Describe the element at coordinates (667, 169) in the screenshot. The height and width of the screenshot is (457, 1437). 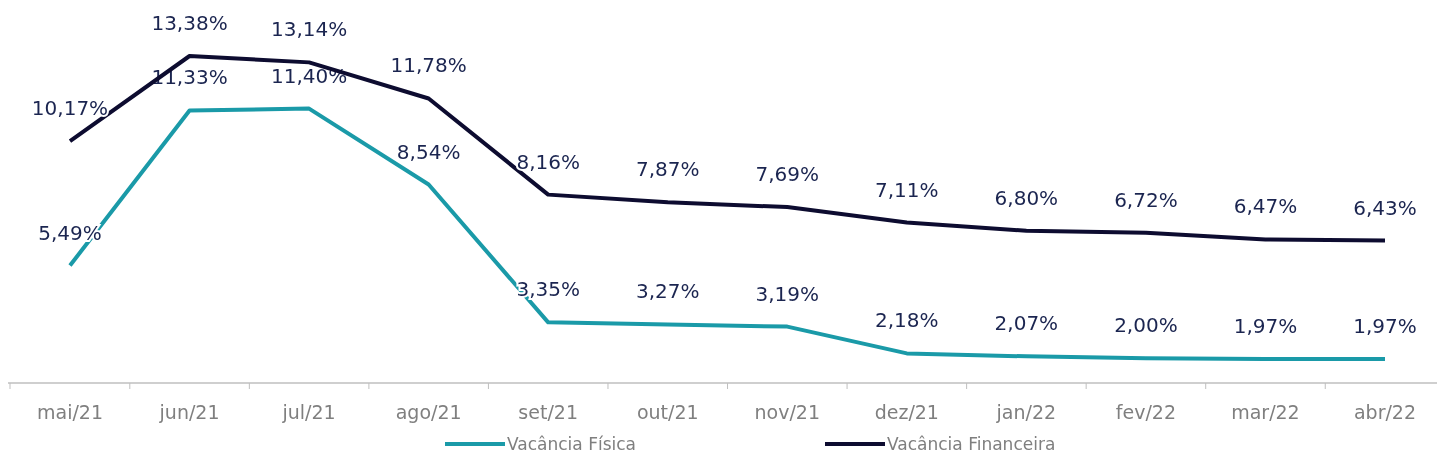
I see `data-label: 7,87%` at that location.